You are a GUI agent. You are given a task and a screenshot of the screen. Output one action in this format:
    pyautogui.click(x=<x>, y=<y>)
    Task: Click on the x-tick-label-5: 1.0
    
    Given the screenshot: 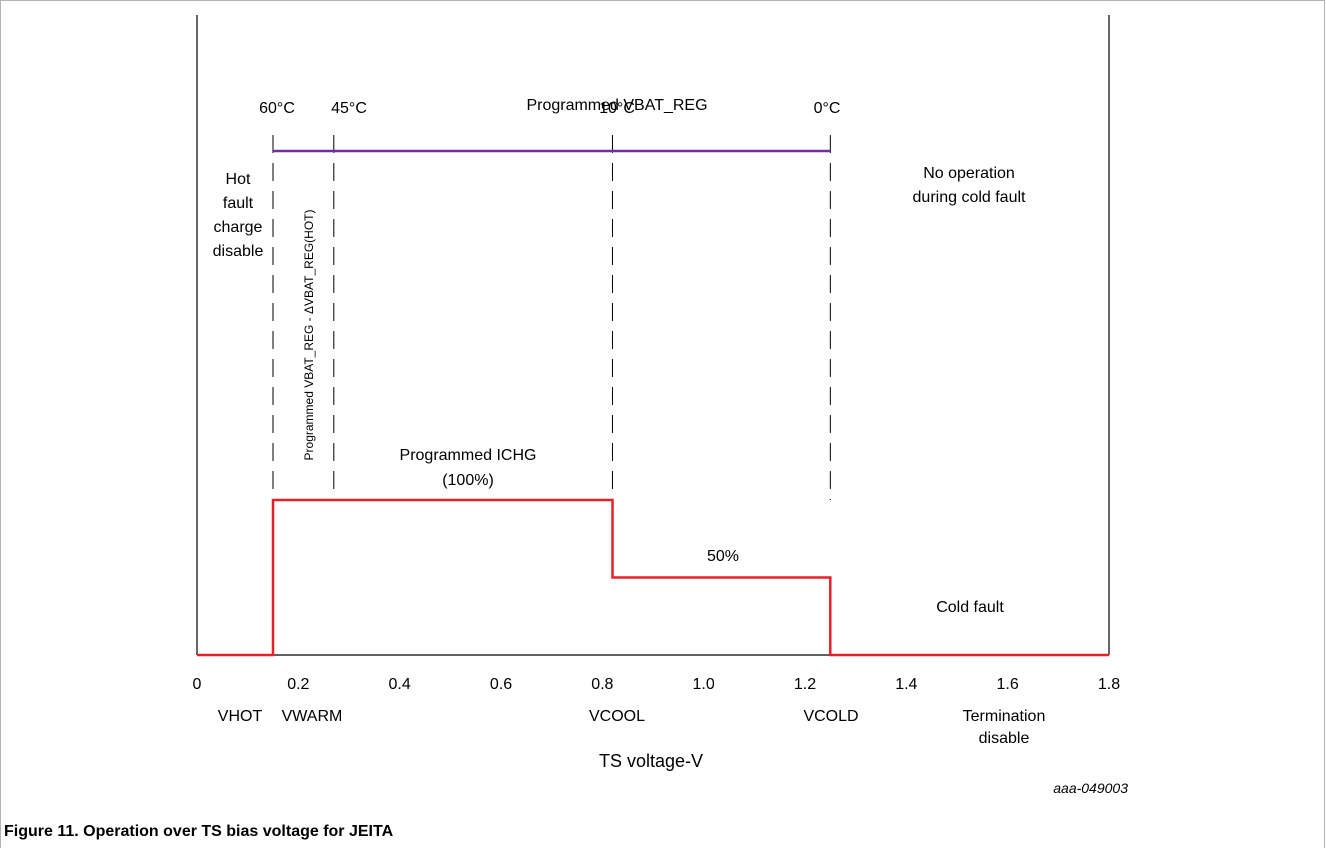 What is the action you would take?
    pyautogui.click(x=704, y=684)
    